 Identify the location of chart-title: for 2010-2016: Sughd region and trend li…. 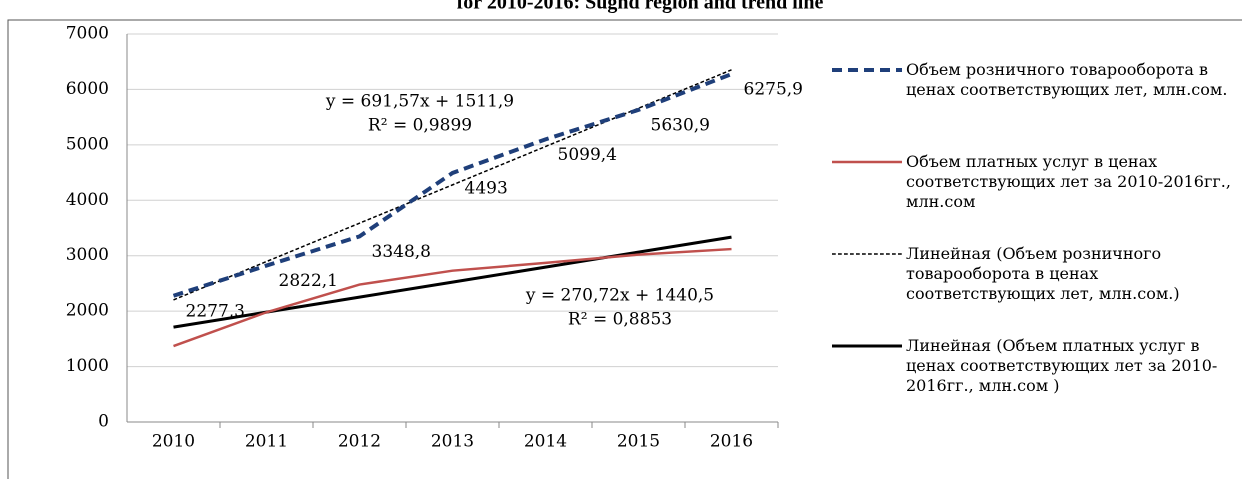
(640, 7).